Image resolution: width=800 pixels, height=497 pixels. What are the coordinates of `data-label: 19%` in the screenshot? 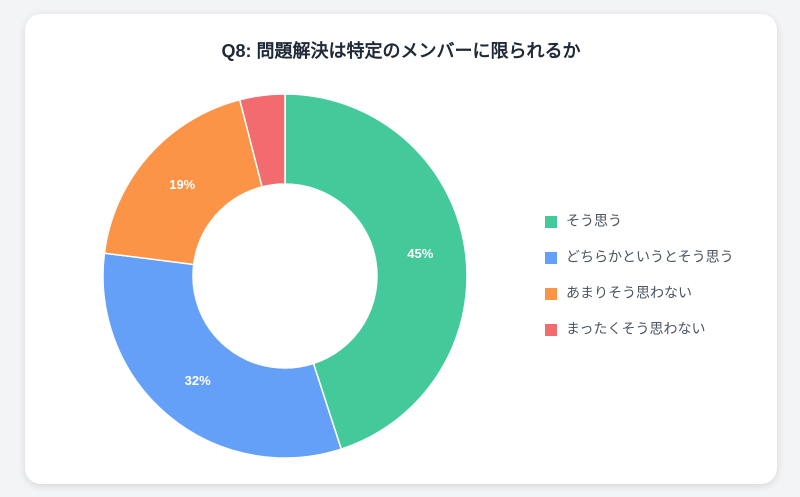 It's located at (182, 184).